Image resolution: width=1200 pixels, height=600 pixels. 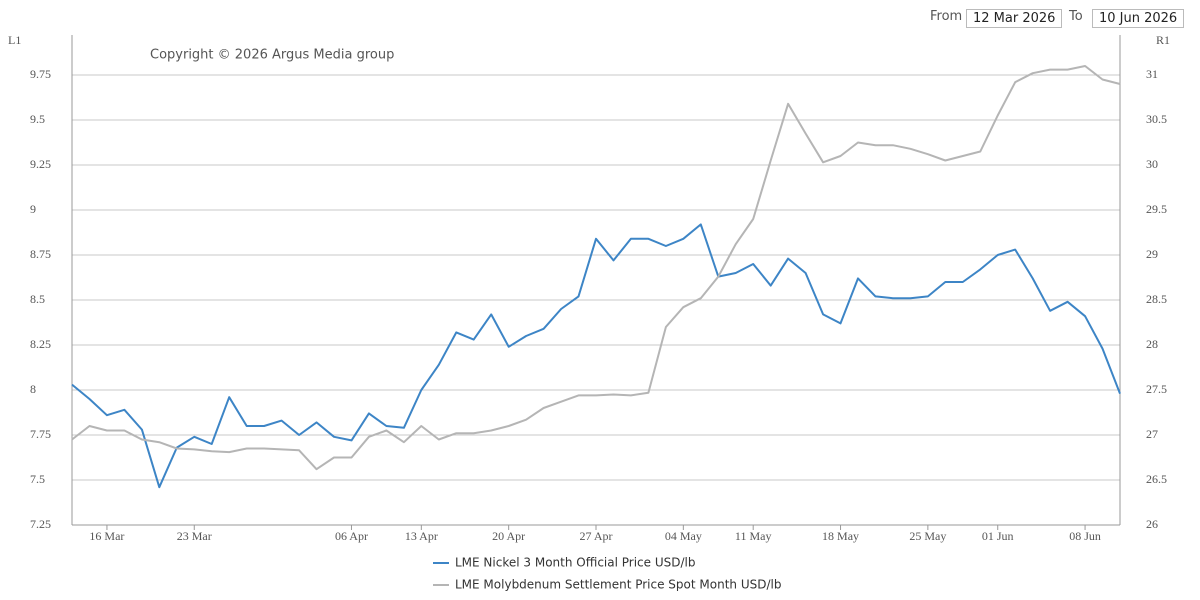 I want to click on y-tick-label: 9.25, so click(x=40, y=164).